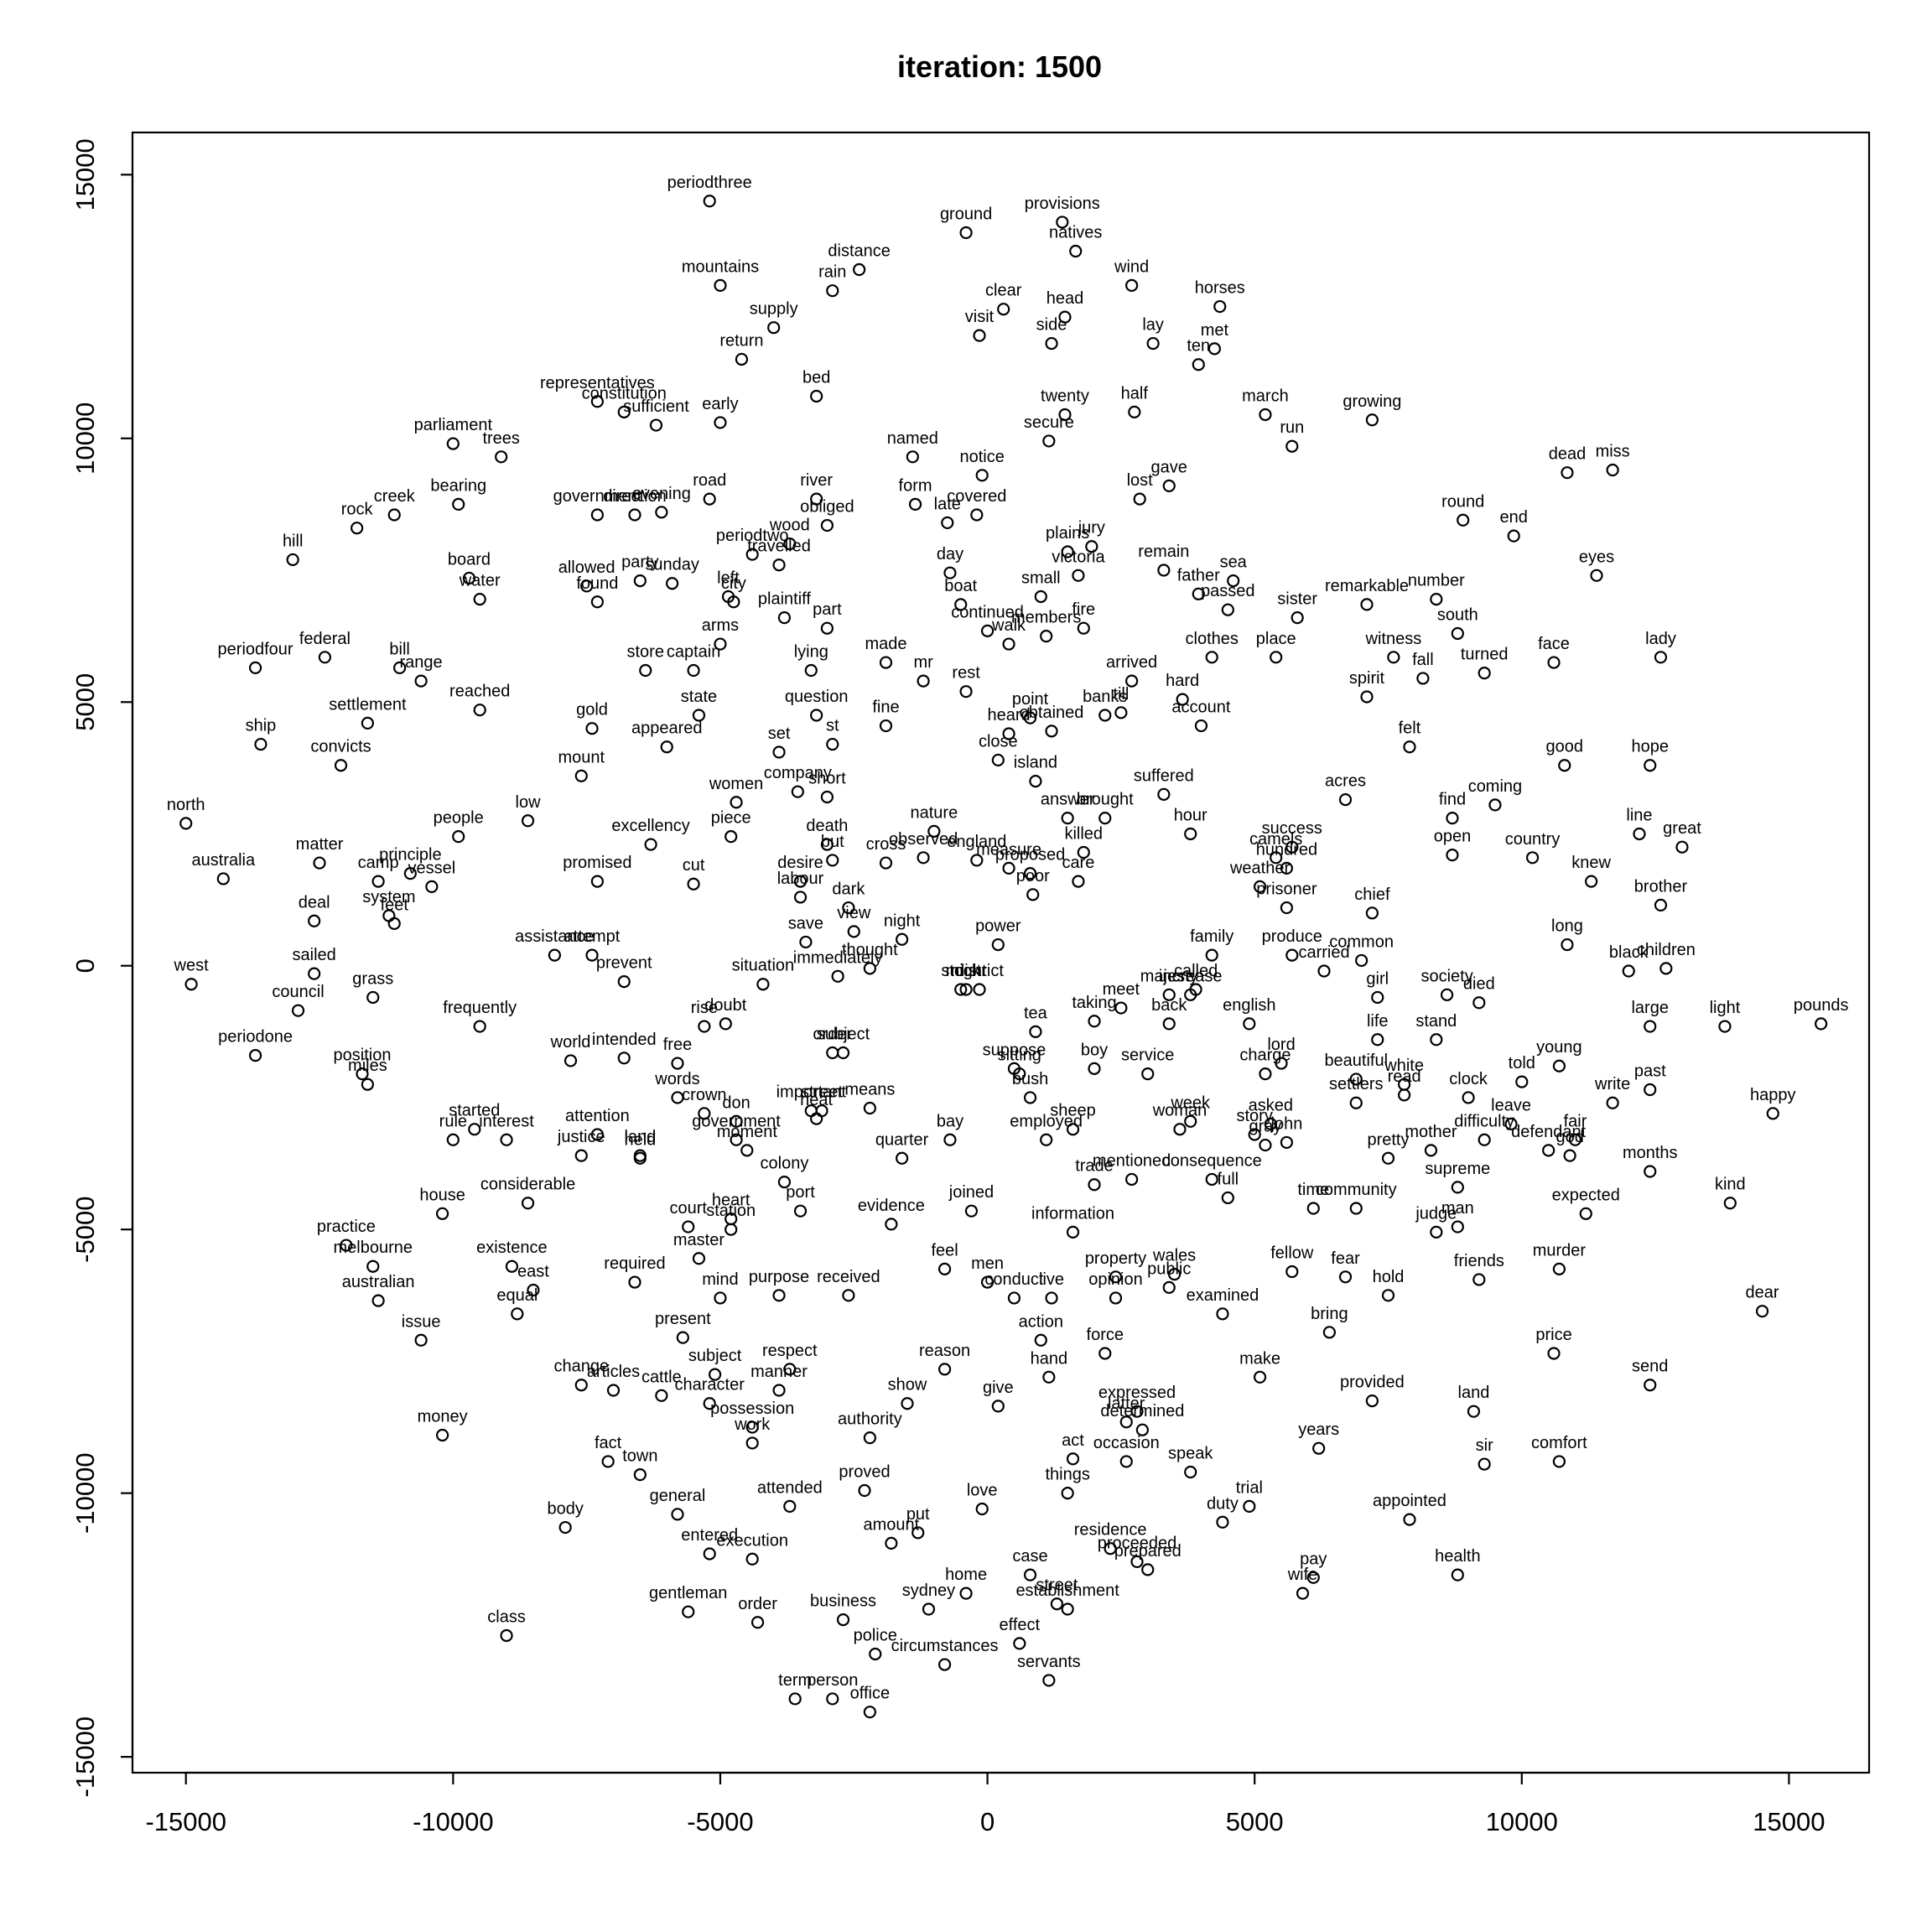 This screenshot has width=1932, height=1932. Describe the element at coordinates (832, 1034) in the screenshot. I see `point-label: order` at that location.